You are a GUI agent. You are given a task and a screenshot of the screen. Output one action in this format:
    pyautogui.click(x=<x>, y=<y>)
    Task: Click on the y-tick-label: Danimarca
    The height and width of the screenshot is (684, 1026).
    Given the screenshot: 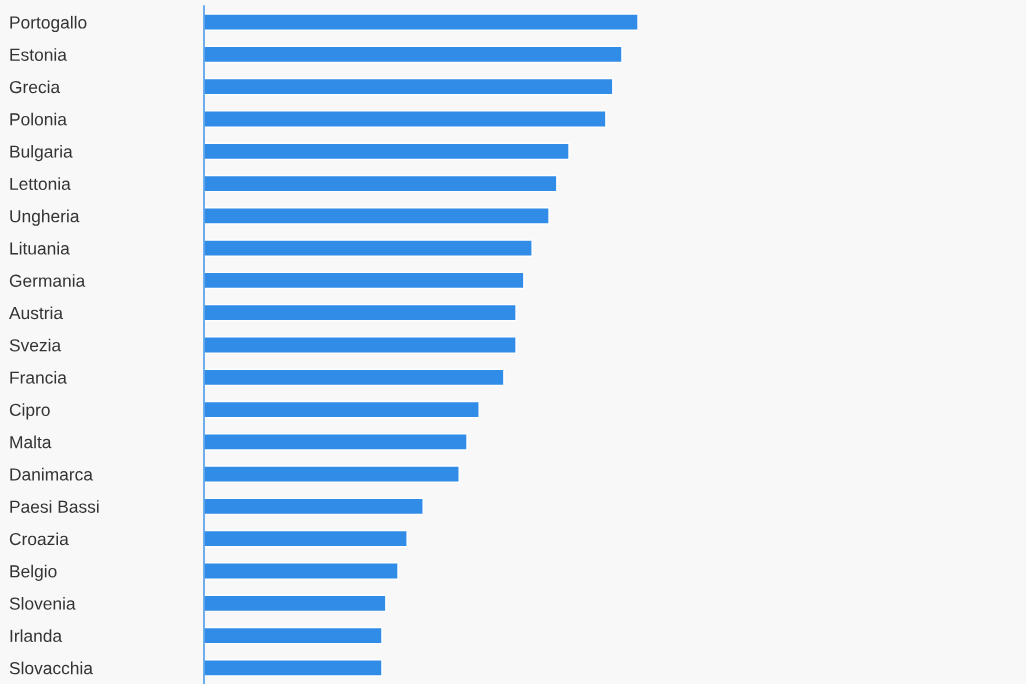 What is the action you would take?
    pyautogui.click(x=51, y=474)
    